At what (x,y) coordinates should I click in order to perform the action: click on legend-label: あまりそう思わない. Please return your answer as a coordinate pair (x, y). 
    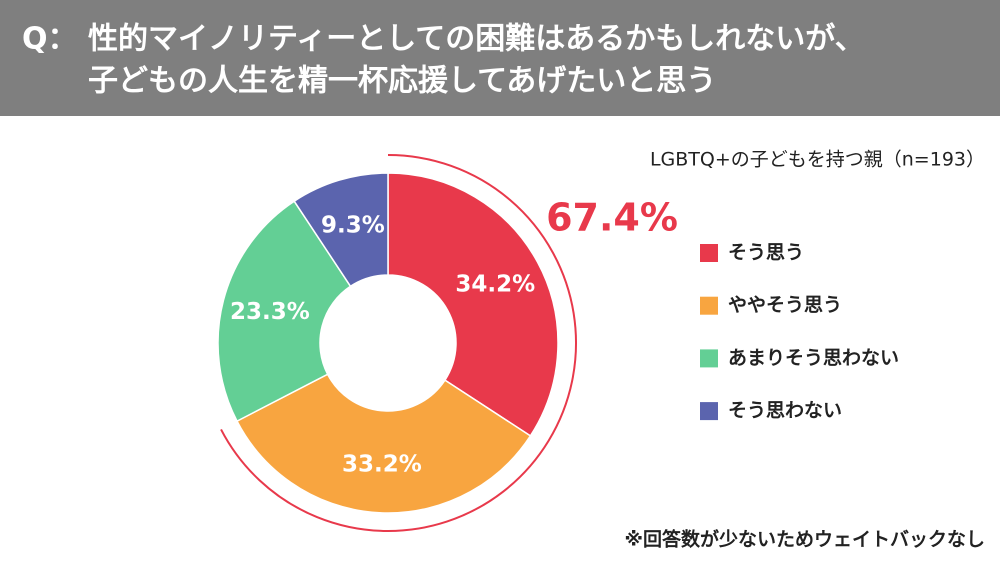
    Looking at the image, I should click on (813, 358).